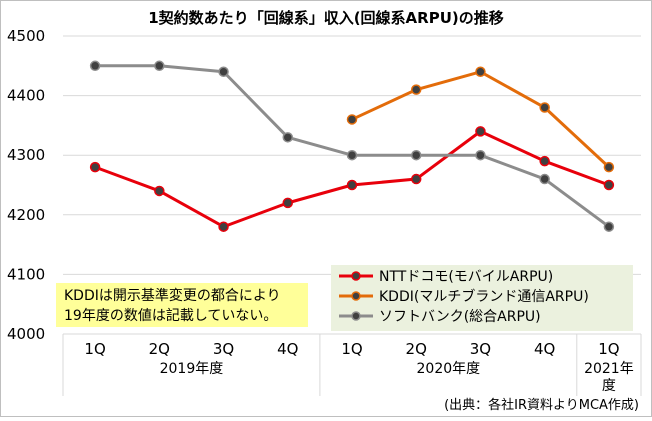 Image resolution: width=652 pixels, height=421 pixels. Describe the element at coordinates (26, 36) in the screenshot. I see `y-tick-label: 4500` at that location.